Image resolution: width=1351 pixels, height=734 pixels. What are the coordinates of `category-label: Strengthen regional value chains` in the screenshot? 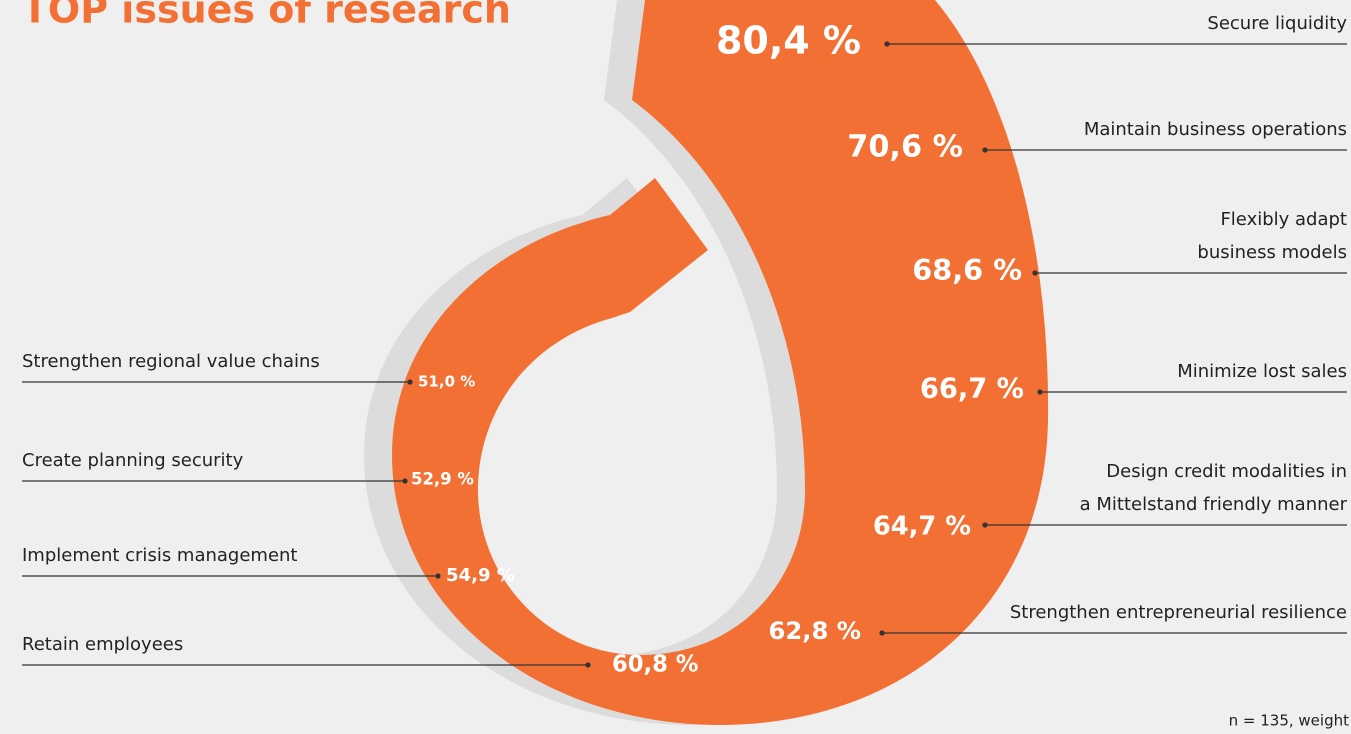 It's located at (171, 361).